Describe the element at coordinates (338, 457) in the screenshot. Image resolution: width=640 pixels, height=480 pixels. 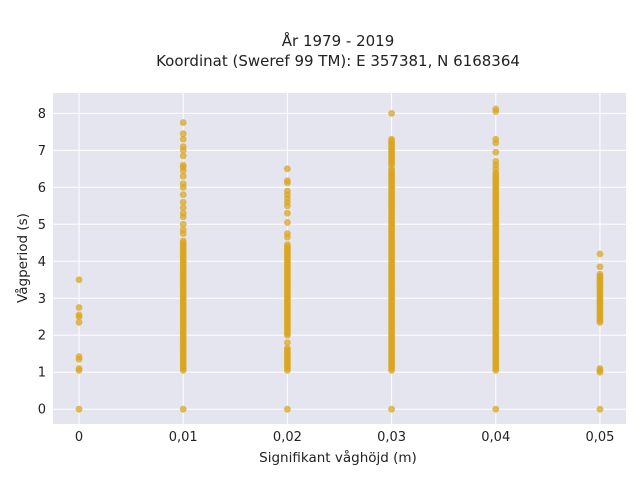
I see `x-axis-title: Signifikant våghöjd (m)` at that location.